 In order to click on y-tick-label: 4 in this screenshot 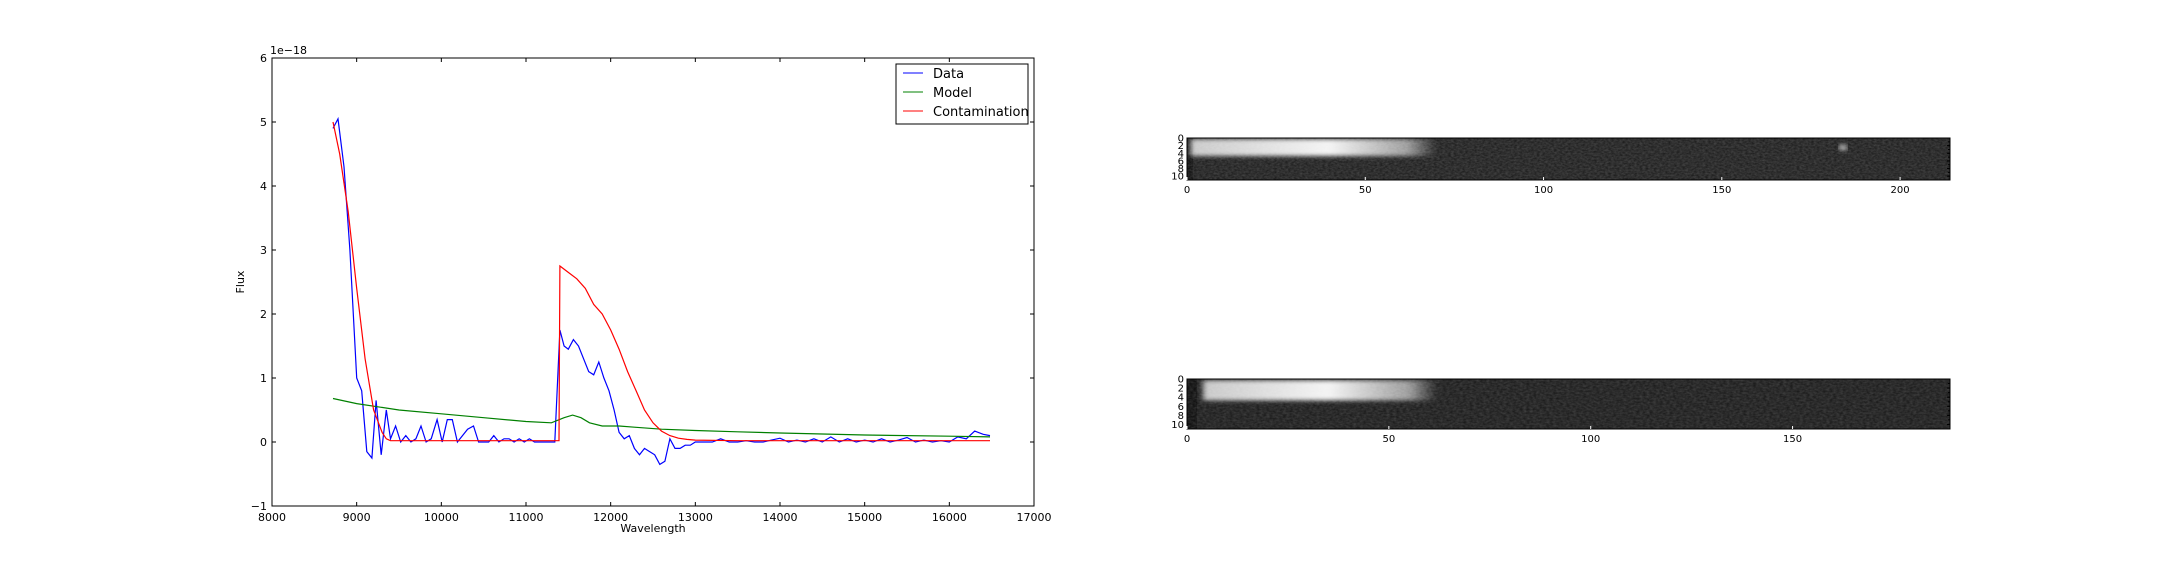, I will do `click(263, 186)`.